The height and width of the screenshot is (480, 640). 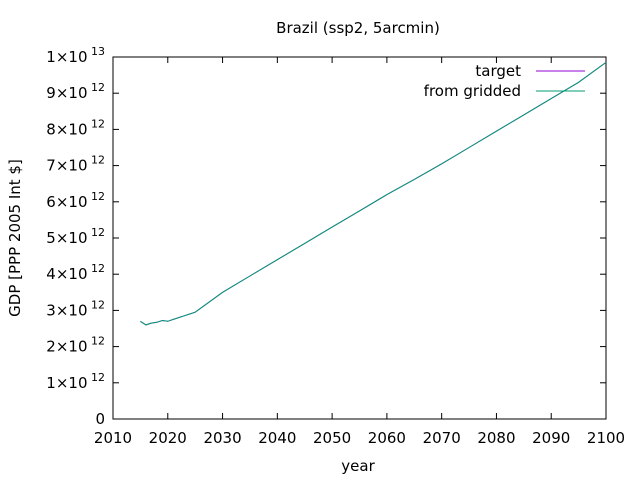 I want to click on y-tick-label: 5×10 12, so click(x=75, y=236).